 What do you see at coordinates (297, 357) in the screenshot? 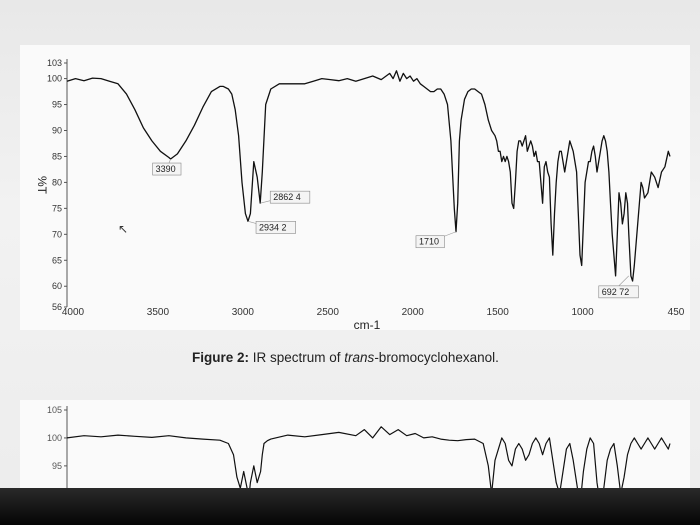
I see `caption-text-pre: IR spectrum of` at bounding box center [297, 357].